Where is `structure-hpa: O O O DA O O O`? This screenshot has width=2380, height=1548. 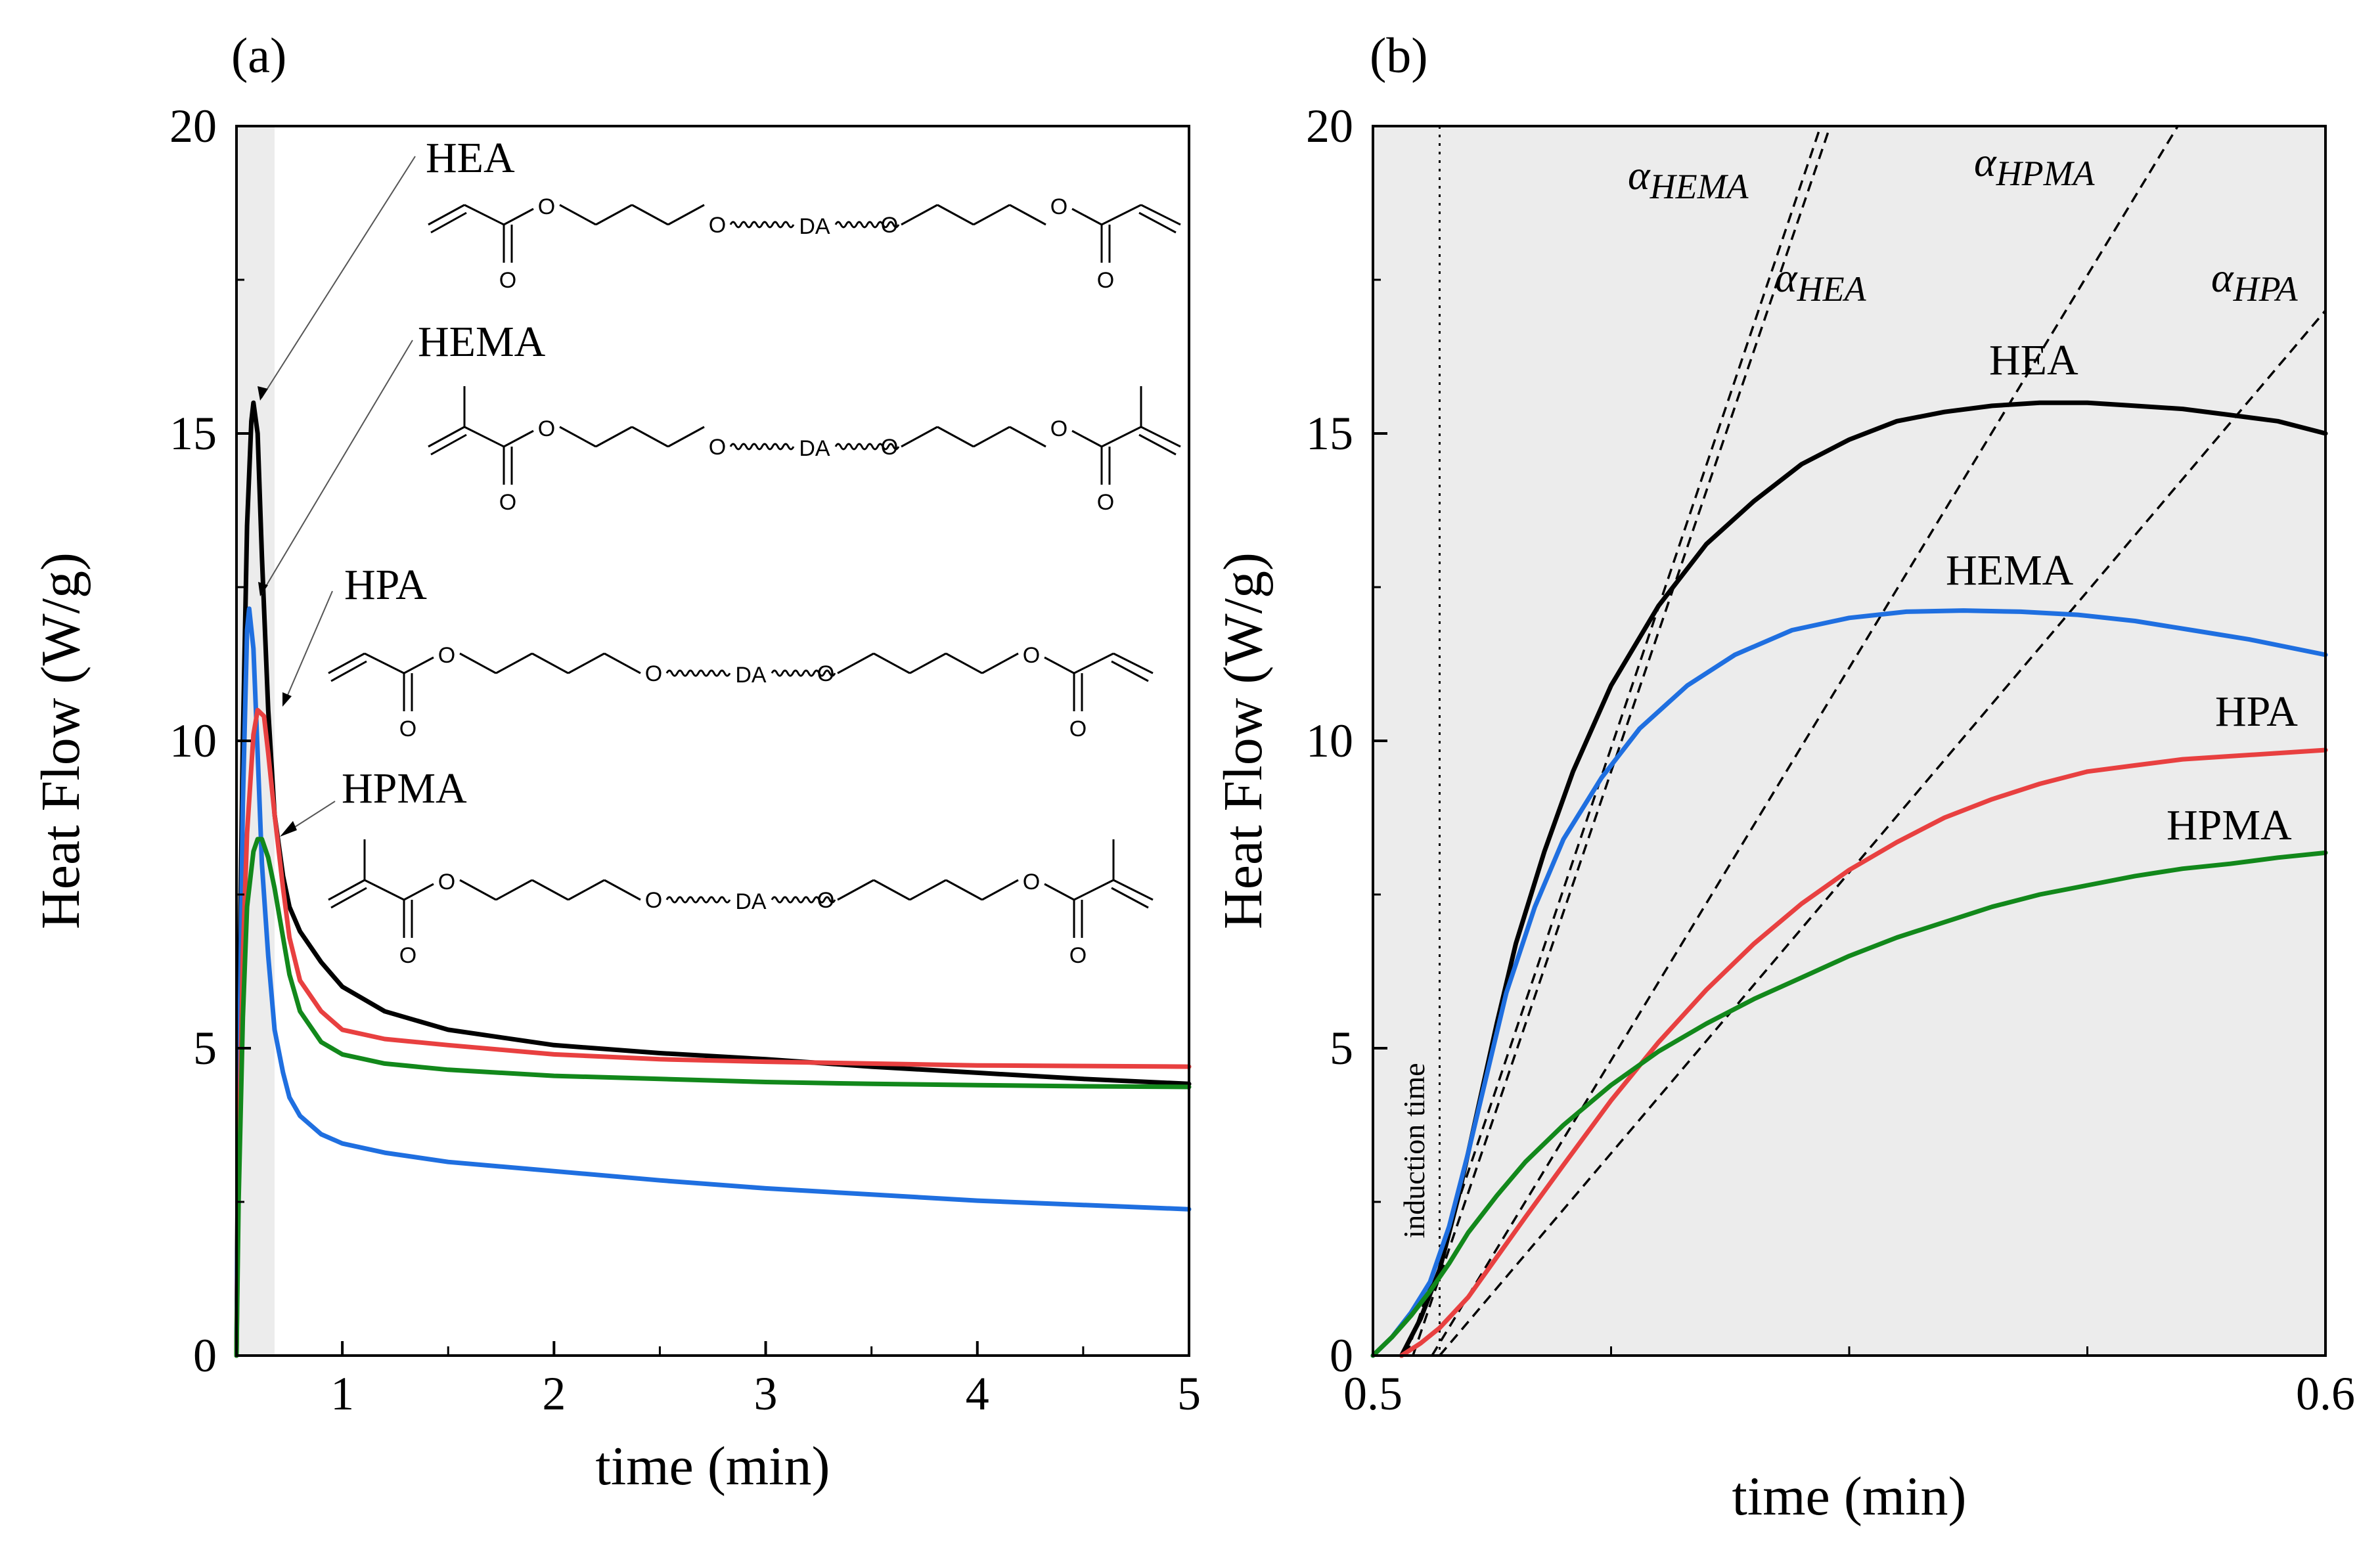 structure-hpa: O O O DA O O O is located at coordinates (741, 692).